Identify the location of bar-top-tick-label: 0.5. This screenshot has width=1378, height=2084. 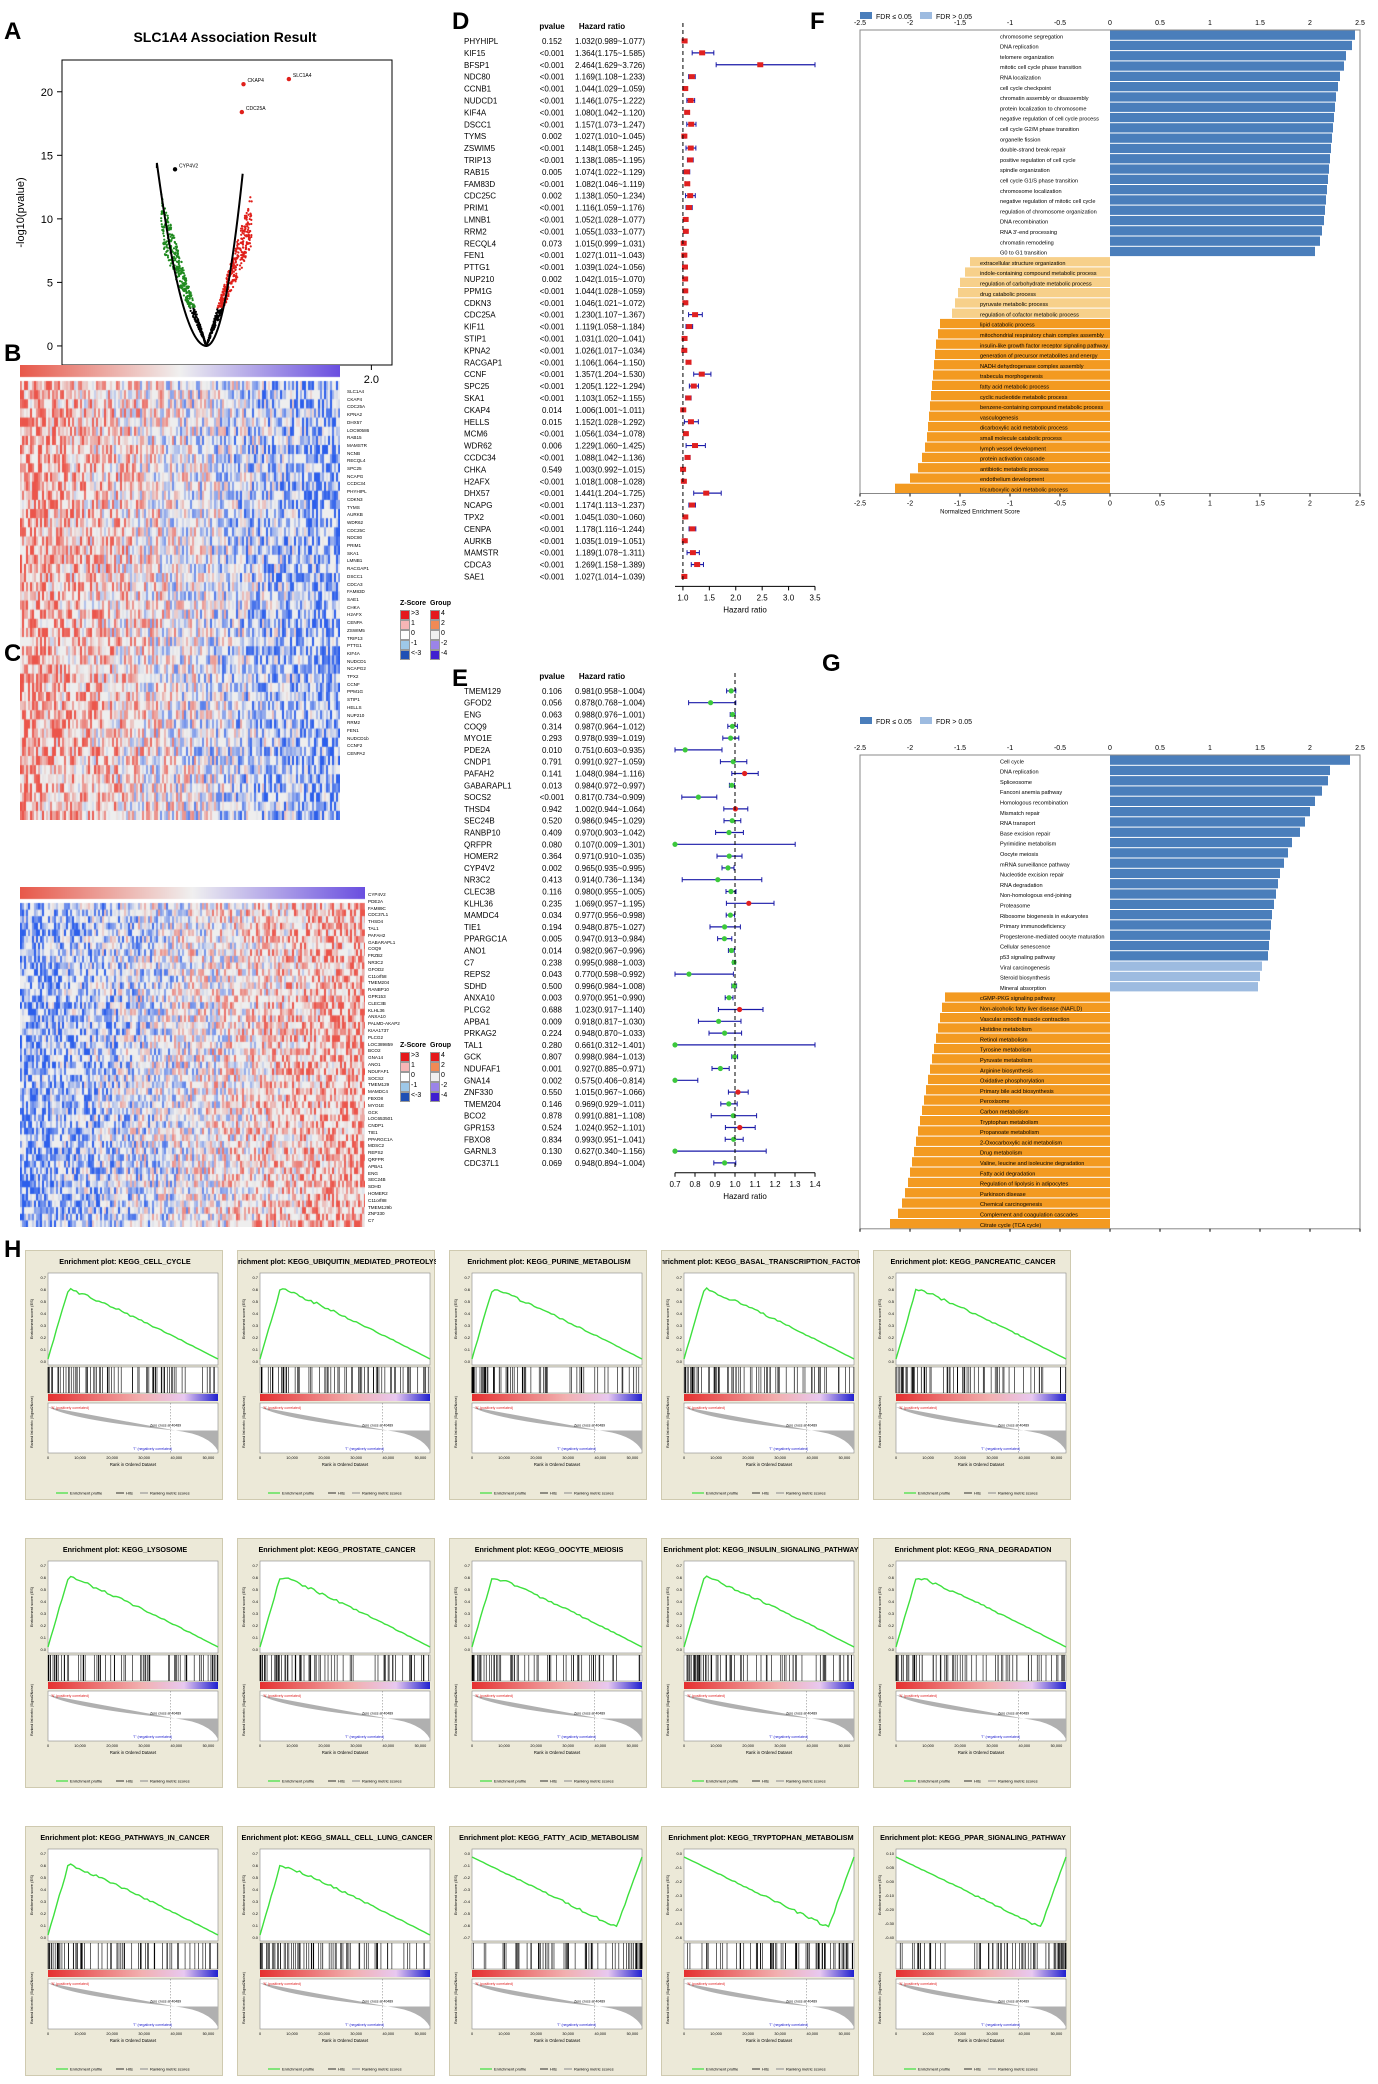
(1160, 23).